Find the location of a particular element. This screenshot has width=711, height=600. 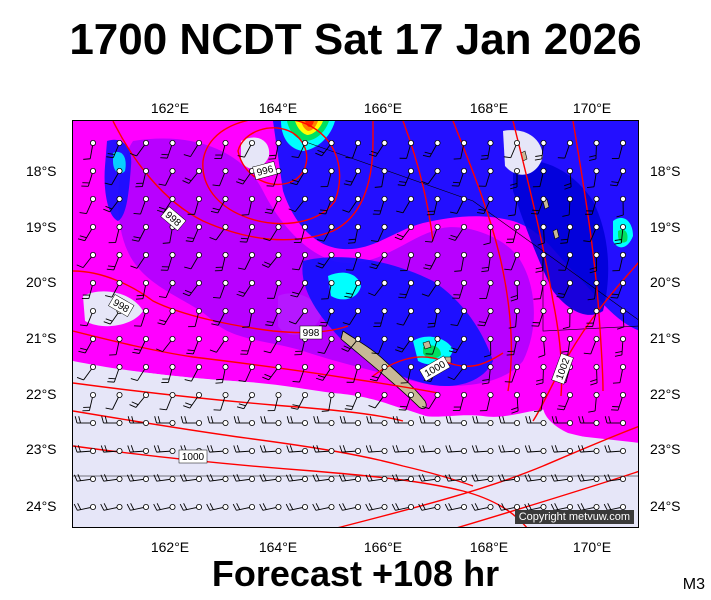

lon-label-170e-bottom: 170°E is located at coordinates (592, 547).